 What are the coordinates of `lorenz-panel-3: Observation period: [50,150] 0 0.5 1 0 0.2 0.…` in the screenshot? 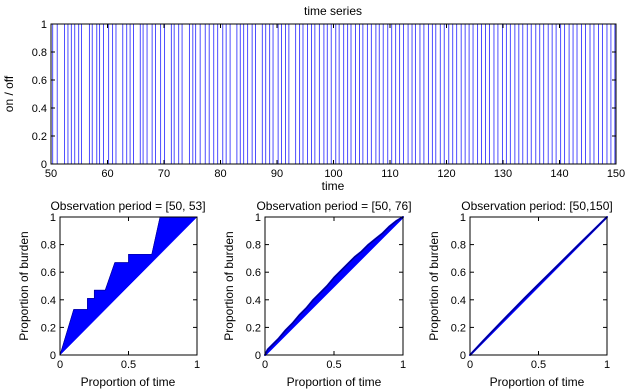 It's located at (520, 294).